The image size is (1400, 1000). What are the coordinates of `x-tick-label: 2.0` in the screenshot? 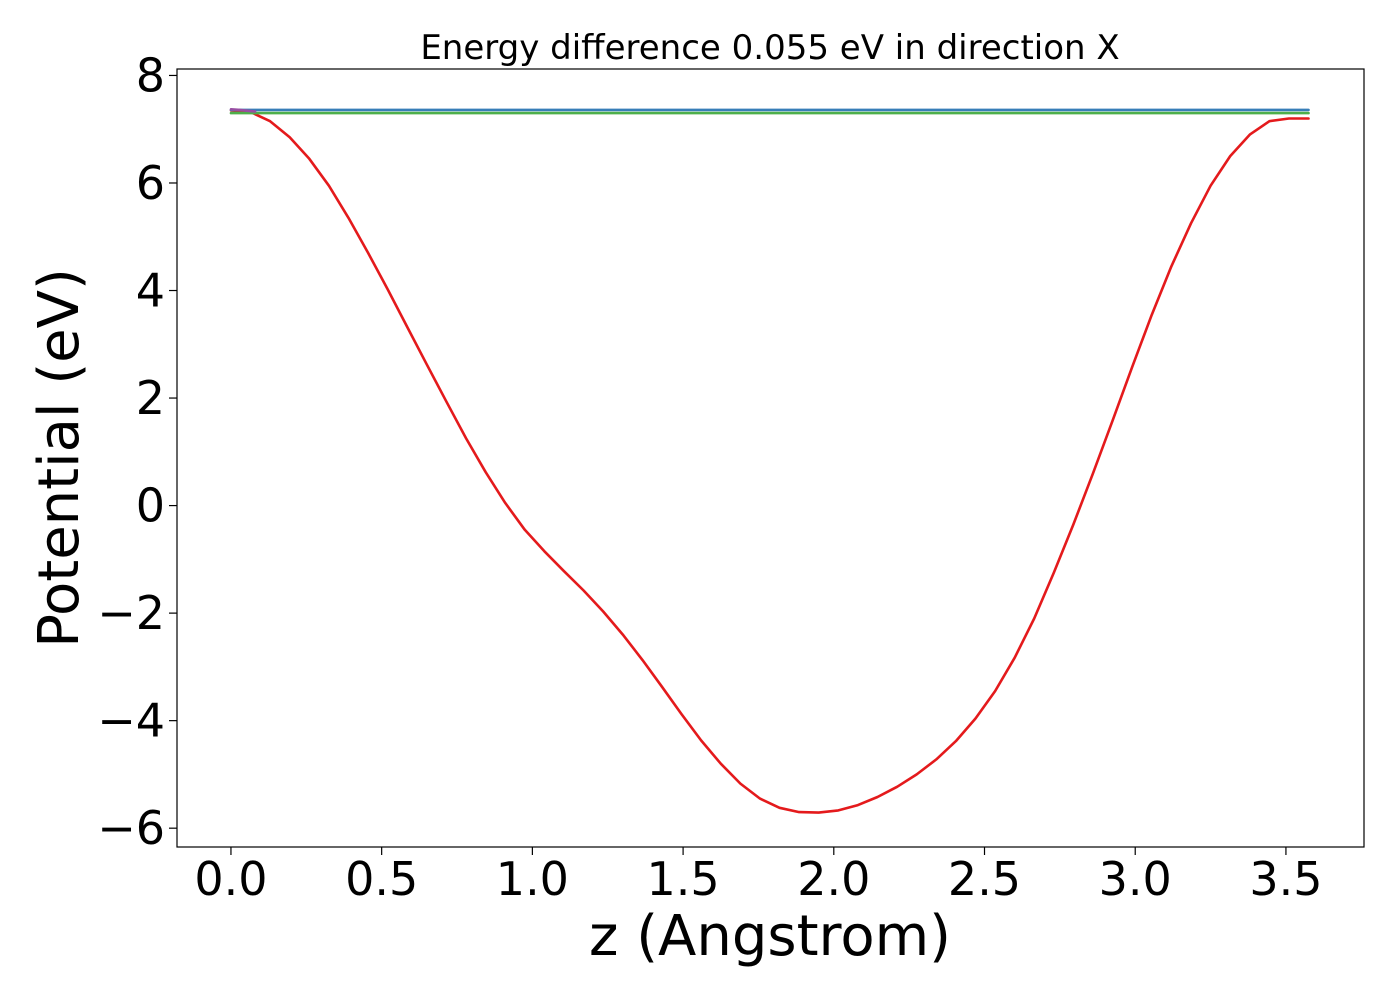 It's located at (833, 879).